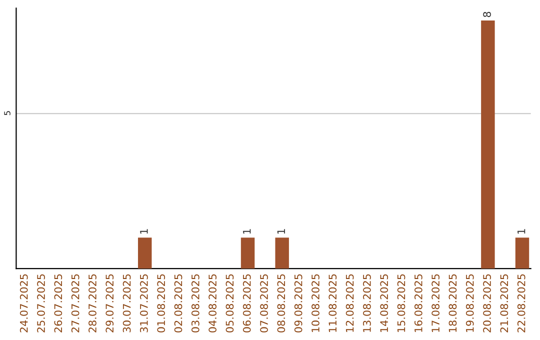 Image resolution: width=540 pixels, height=340 pixels. What do you see at coordinates (401, 303) in the screenshot?
I see `x-tick-label: 15.08.2025` at bounding box center [401, 303].